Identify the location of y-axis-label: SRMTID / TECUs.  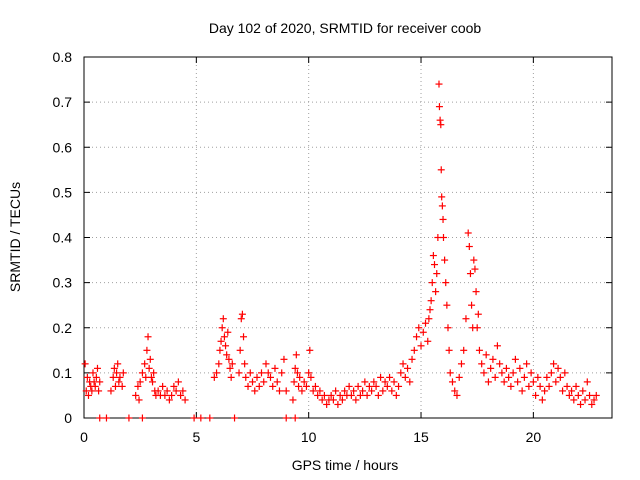
(15, 237).